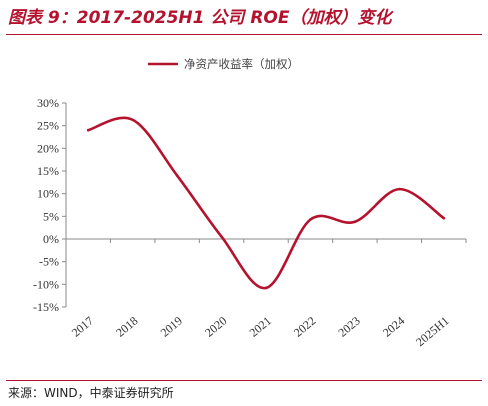 This screenshot has width=488, height=406. Describe the element at coordinates (126, 327) in the screenshot. I see `x-tick-label: 2018` at that location.